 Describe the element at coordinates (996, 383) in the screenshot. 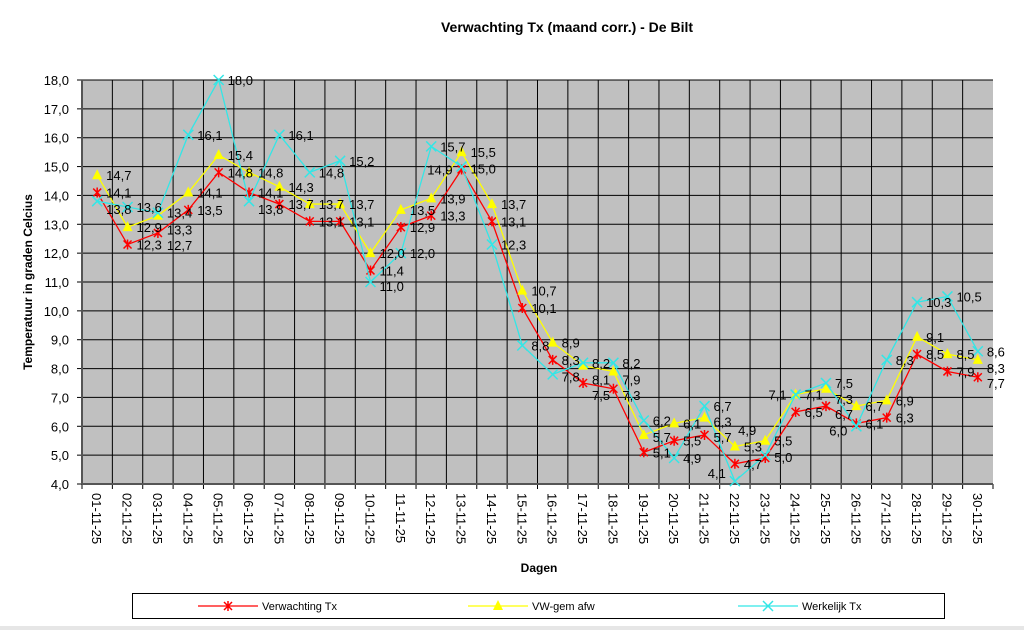

I see `data-label: 7,7` at that location.